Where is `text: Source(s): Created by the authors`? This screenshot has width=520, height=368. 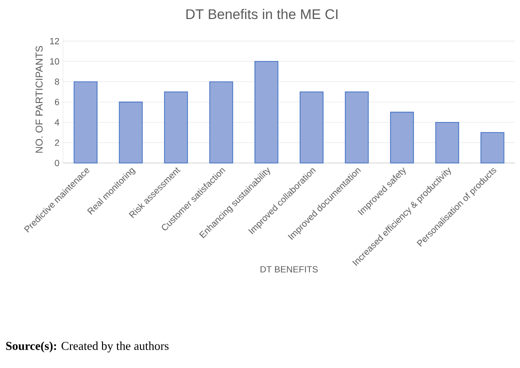 text: Source(s): Created by the authors is located at coordinates (87, 347).